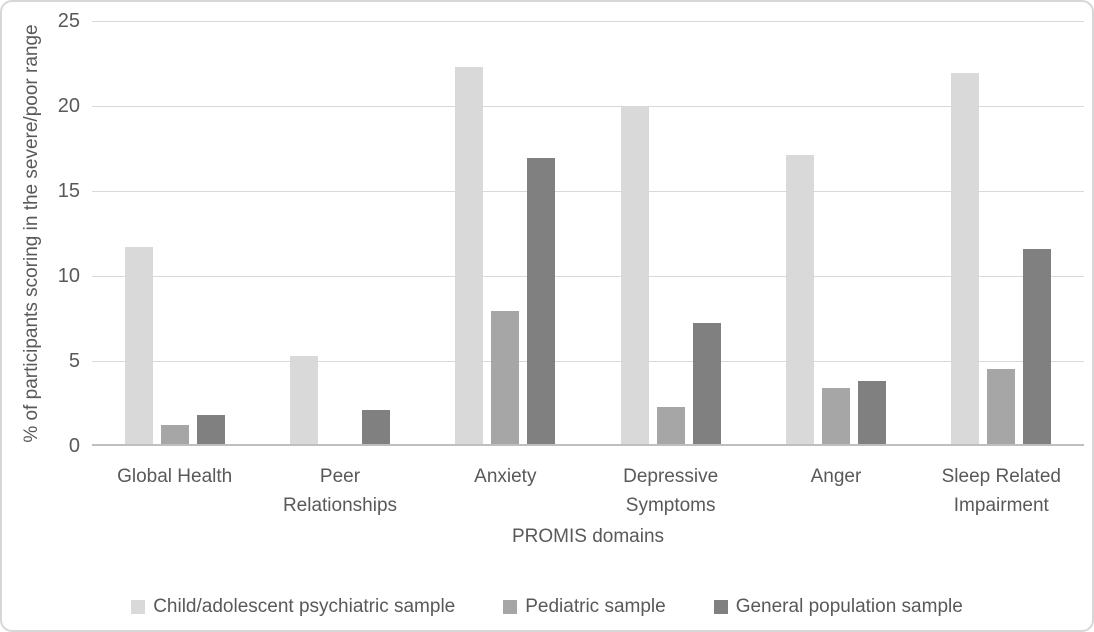 Image resolution: width=1094 pixels, height=632 pixels. What do you see at coordinates (1001, 232) in the screenshot?
I see `bar-group-sleep-related-impairment` at bounding box center [1001, 232].